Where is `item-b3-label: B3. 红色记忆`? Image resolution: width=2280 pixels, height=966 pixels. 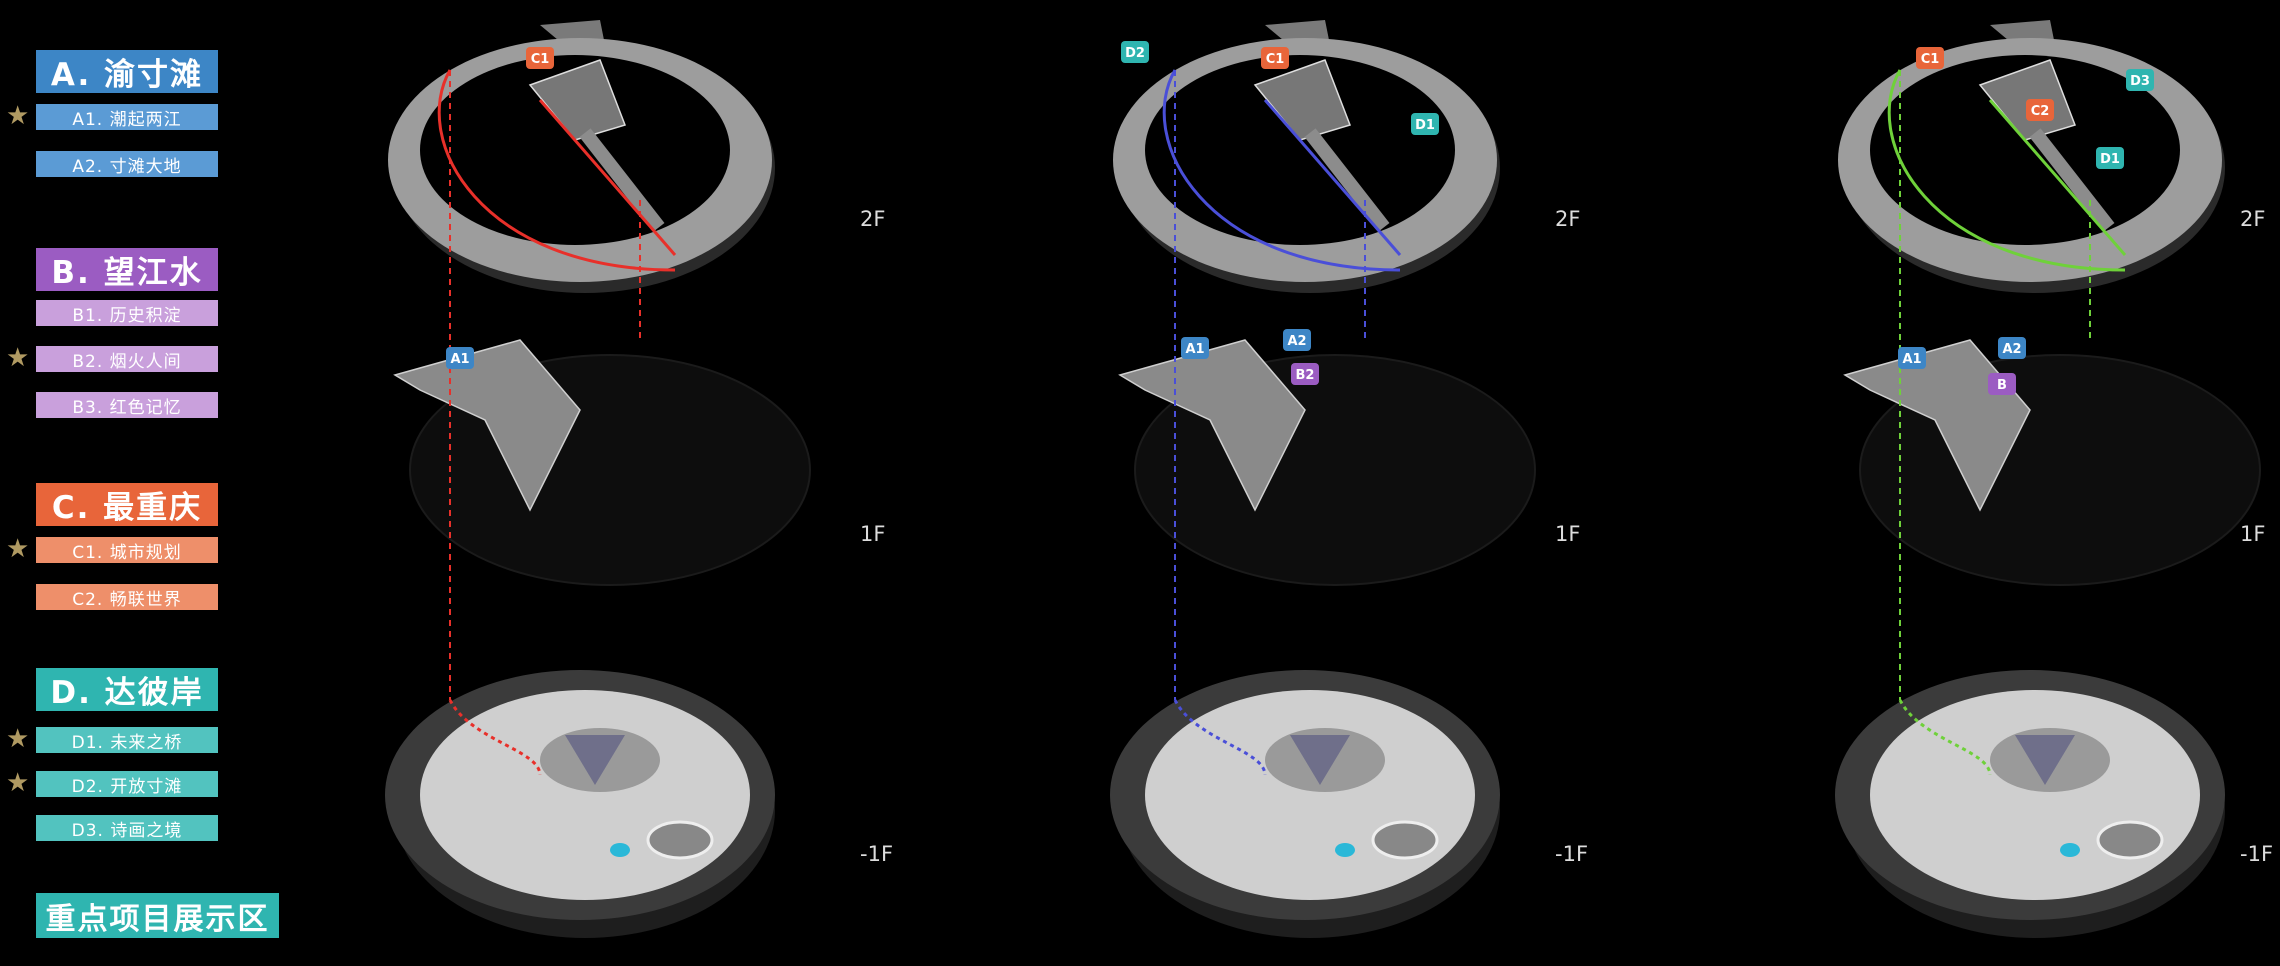 item-b3-label: B3. 红色记忆 is located at coordinates (127, 405).